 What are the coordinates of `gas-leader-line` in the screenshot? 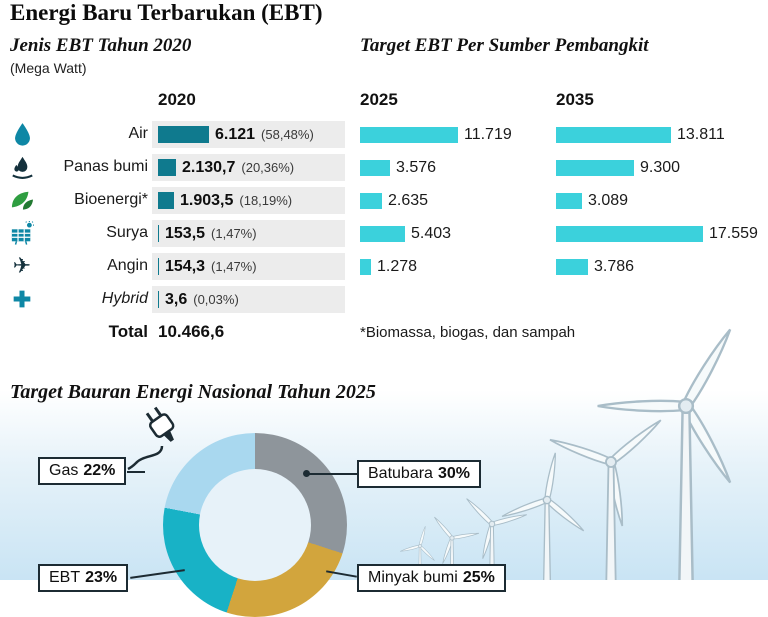 It's located at (136, 472).